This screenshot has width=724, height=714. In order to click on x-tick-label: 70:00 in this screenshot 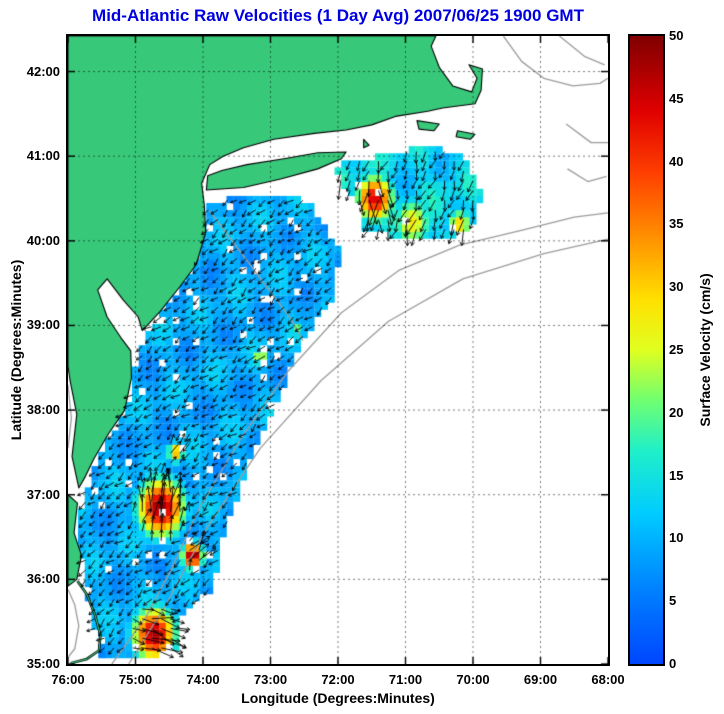, I will do `click(473, 679)`.